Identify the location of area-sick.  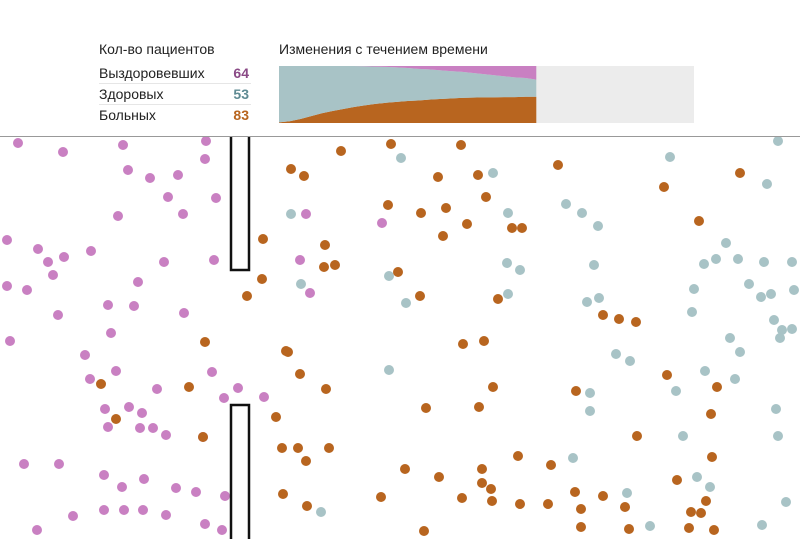
(408, 109).